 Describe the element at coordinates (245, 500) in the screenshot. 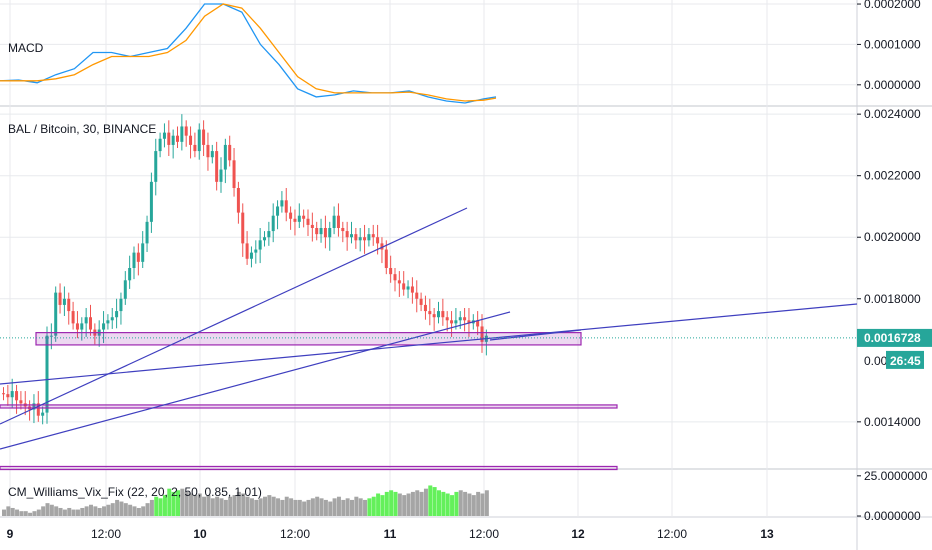

I see `vix-pane` at that location.